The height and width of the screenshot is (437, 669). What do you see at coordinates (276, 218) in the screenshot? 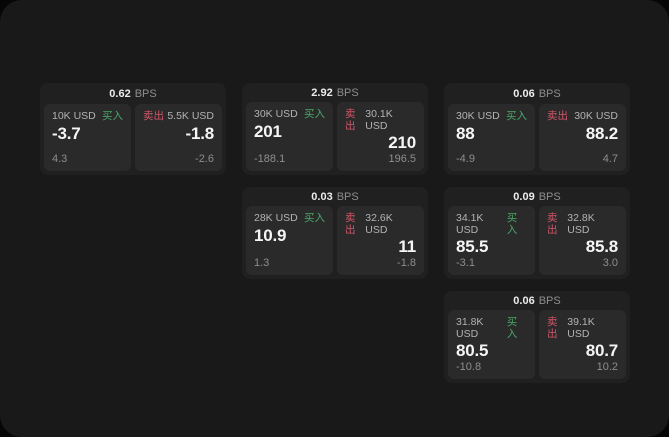
I see `buy-amount: 28K USD` at bounding box center [276, 218].